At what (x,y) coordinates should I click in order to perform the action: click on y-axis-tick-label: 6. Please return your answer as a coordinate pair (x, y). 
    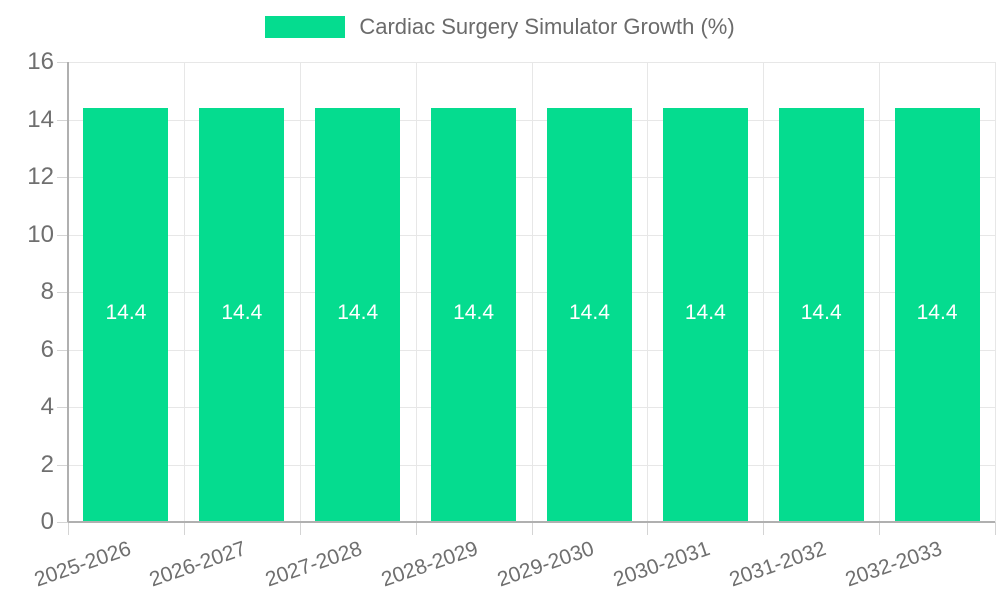
    Looking at the image, I should click on (47, 349).